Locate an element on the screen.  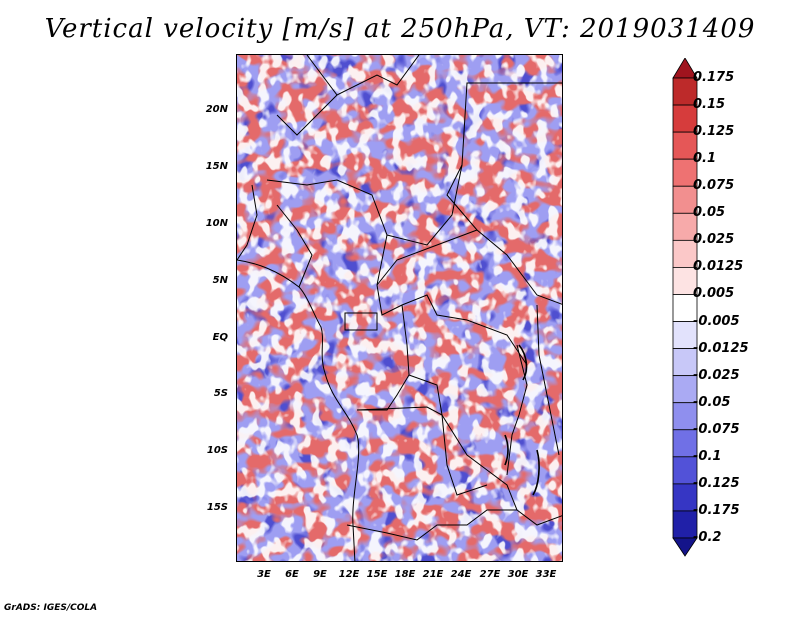
colorbar-label: 0.0125 is located at coordinates (718, 267).